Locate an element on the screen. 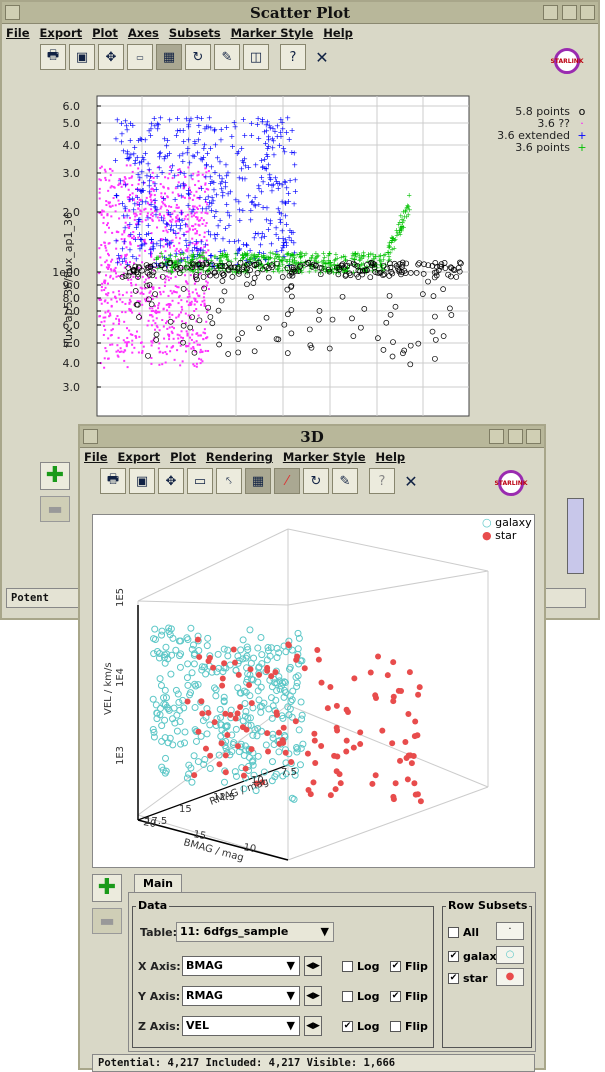 This screenshot has height=1072, width=605. z-log-checkbox: ✔ Log is located at coordinates (361, 1026).